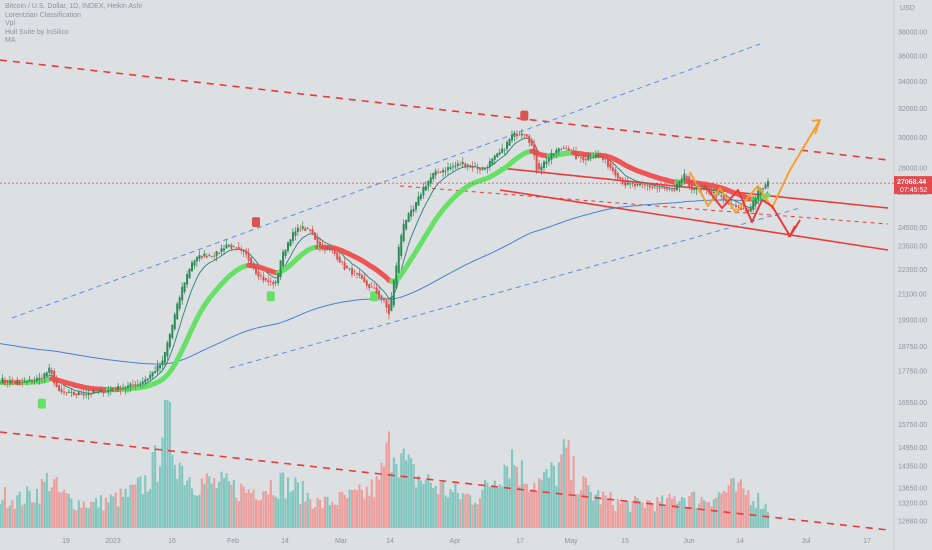 The image size is (932, 550). What do you see at coordinates (644, 205) in the screenshot?
I see `midline-trendline` at bounding box center [644, 205].